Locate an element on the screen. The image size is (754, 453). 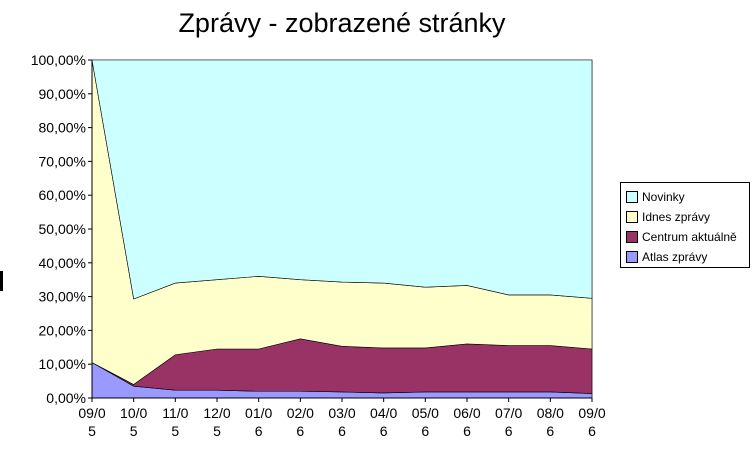
y-tick-label: 40,00% is located at coordinates (62, 263).